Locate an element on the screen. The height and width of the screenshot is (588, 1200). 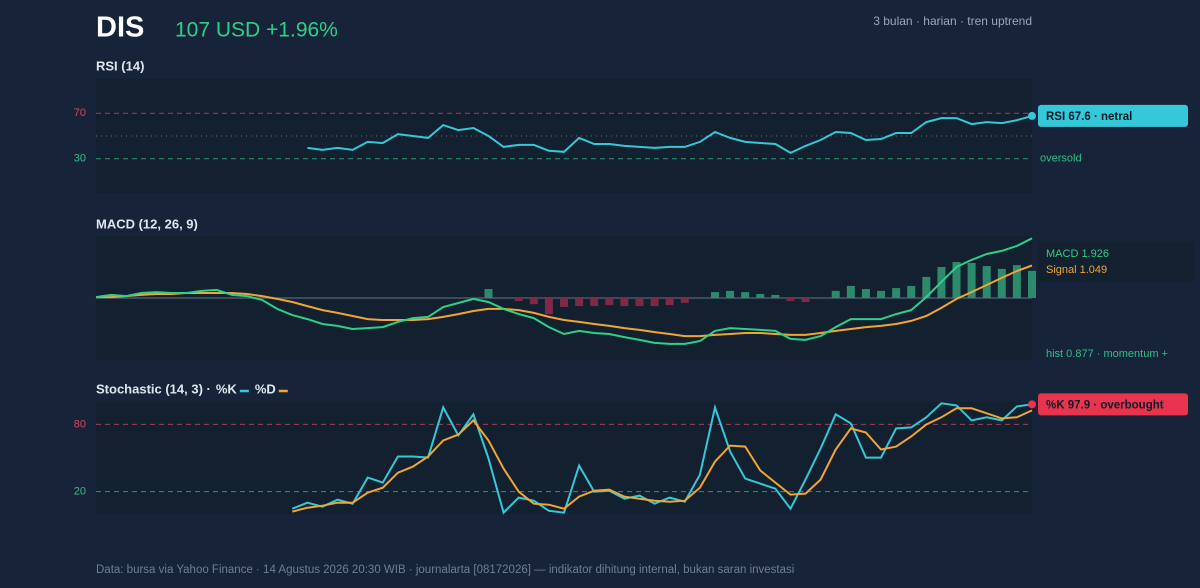
right-label: oversold is located at coordinates (1061, 159).